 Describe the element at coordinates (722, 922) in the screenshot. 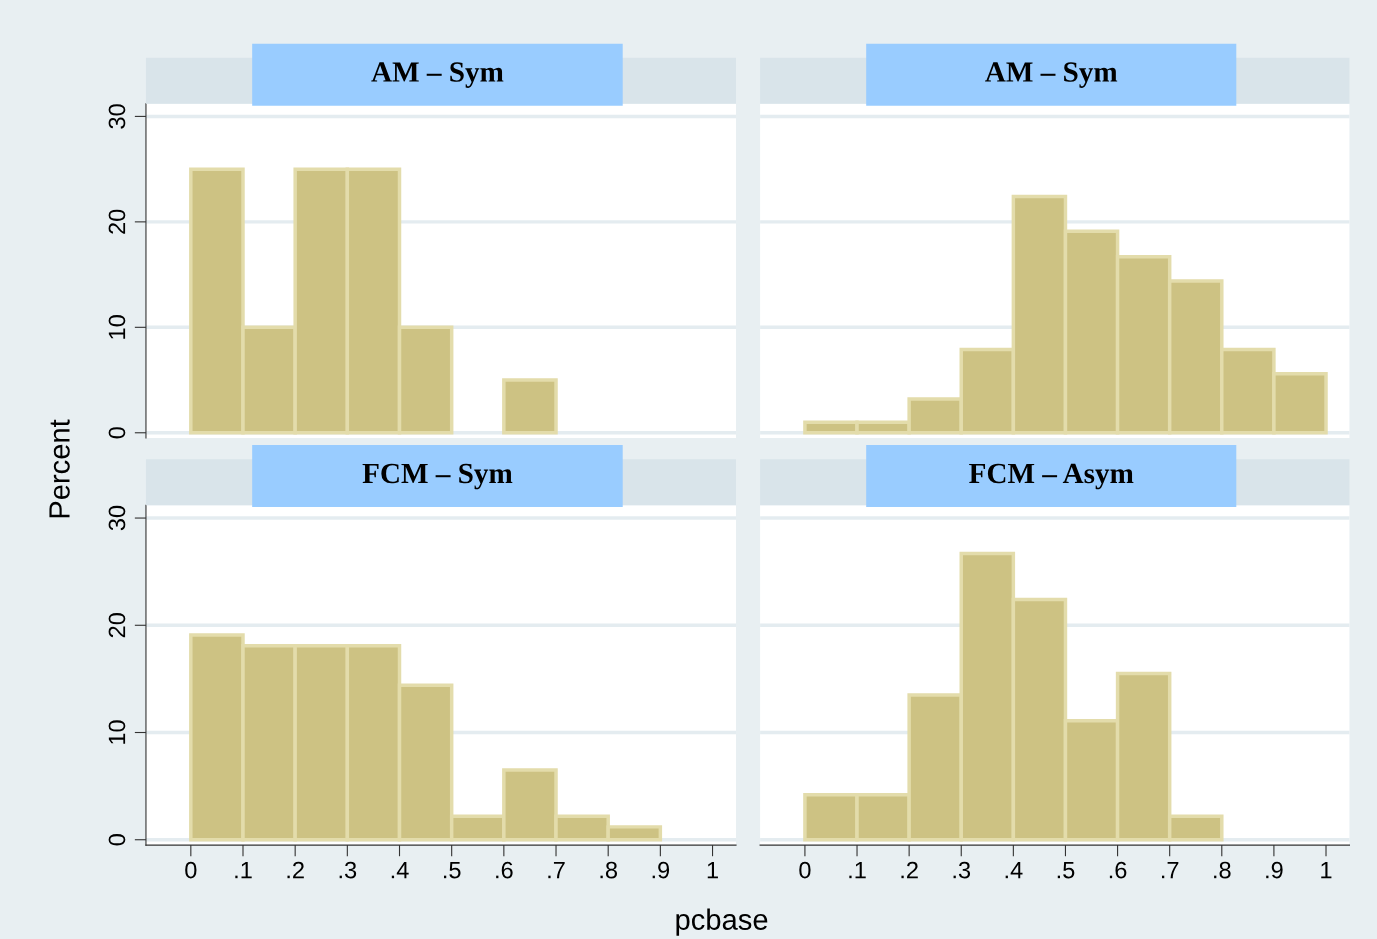

I see `x-axis-title: pcbase` at that location.